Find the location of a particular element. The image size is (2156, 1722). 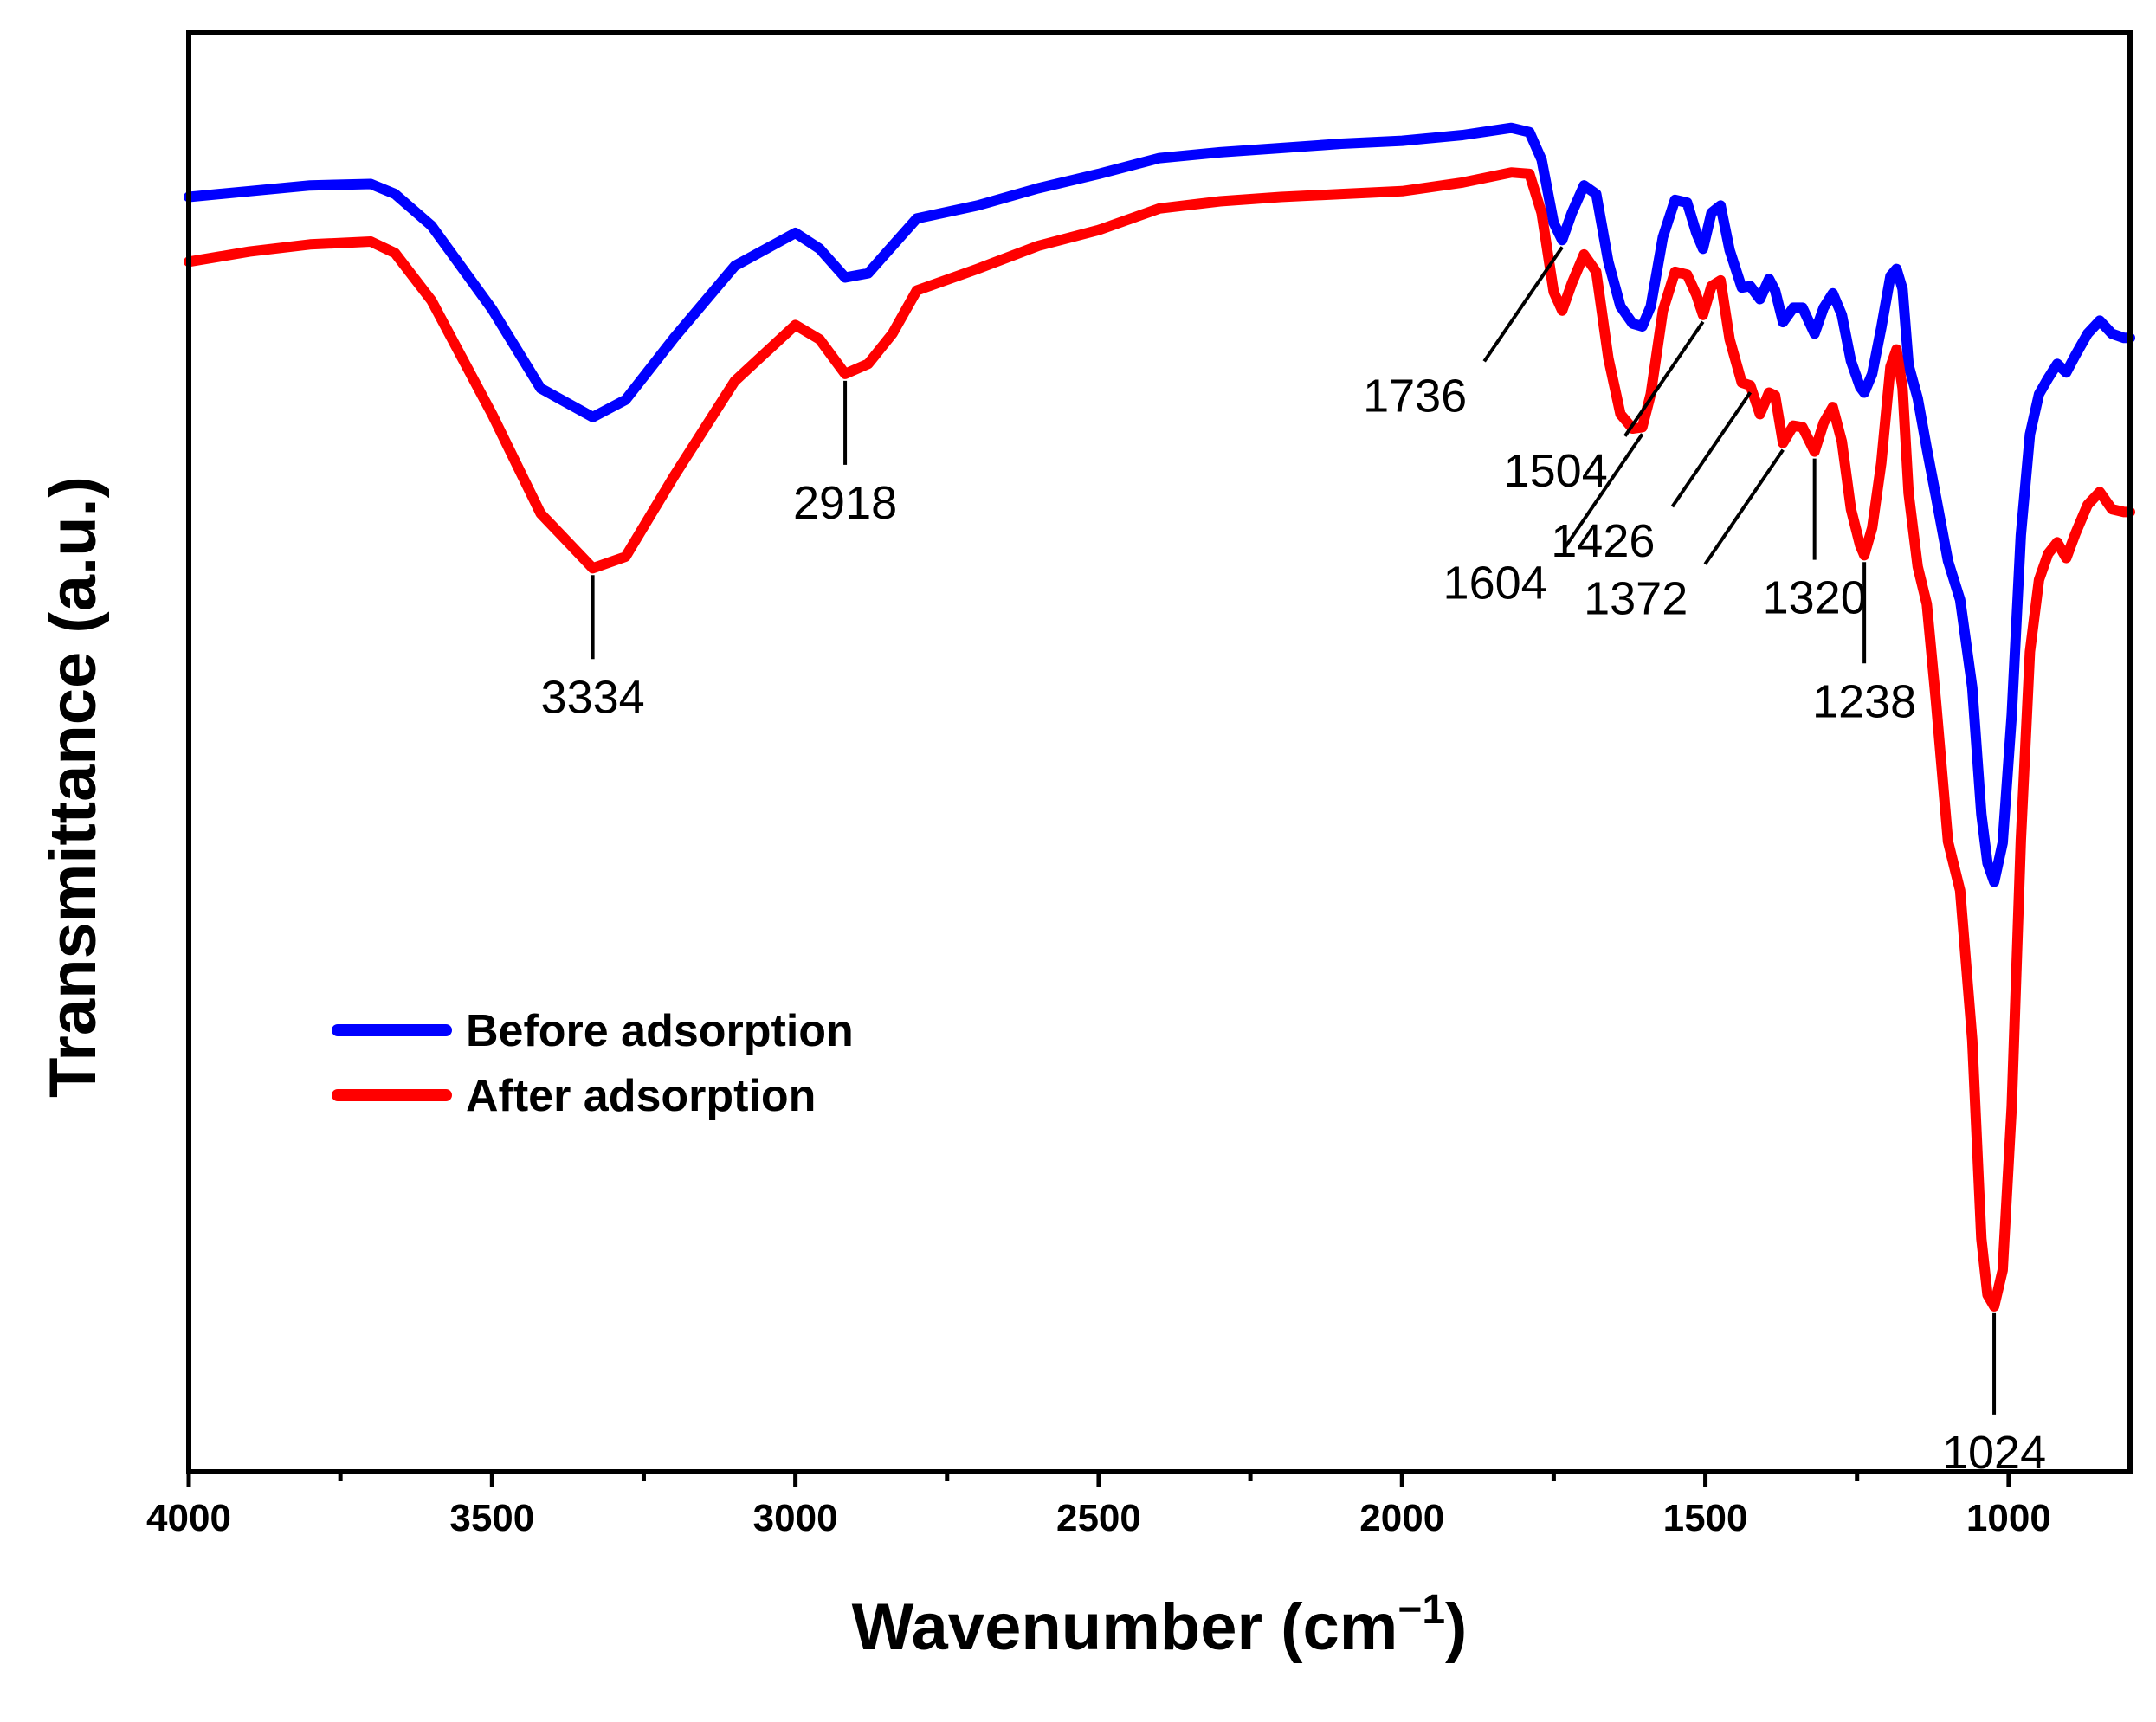

legend-label-before: Before adsorption is located at coordinates (660, 1031).